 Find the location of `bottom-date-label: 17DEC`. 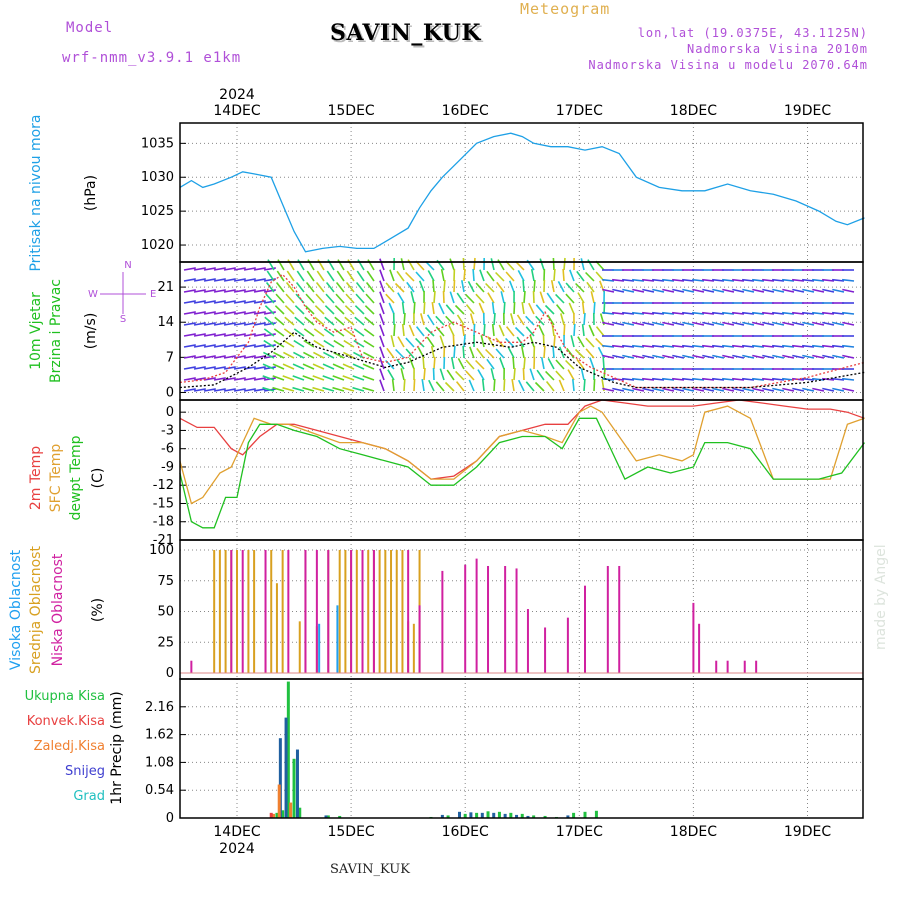

bottom-date-label: 17DEC is located at coordinates (579, 832).